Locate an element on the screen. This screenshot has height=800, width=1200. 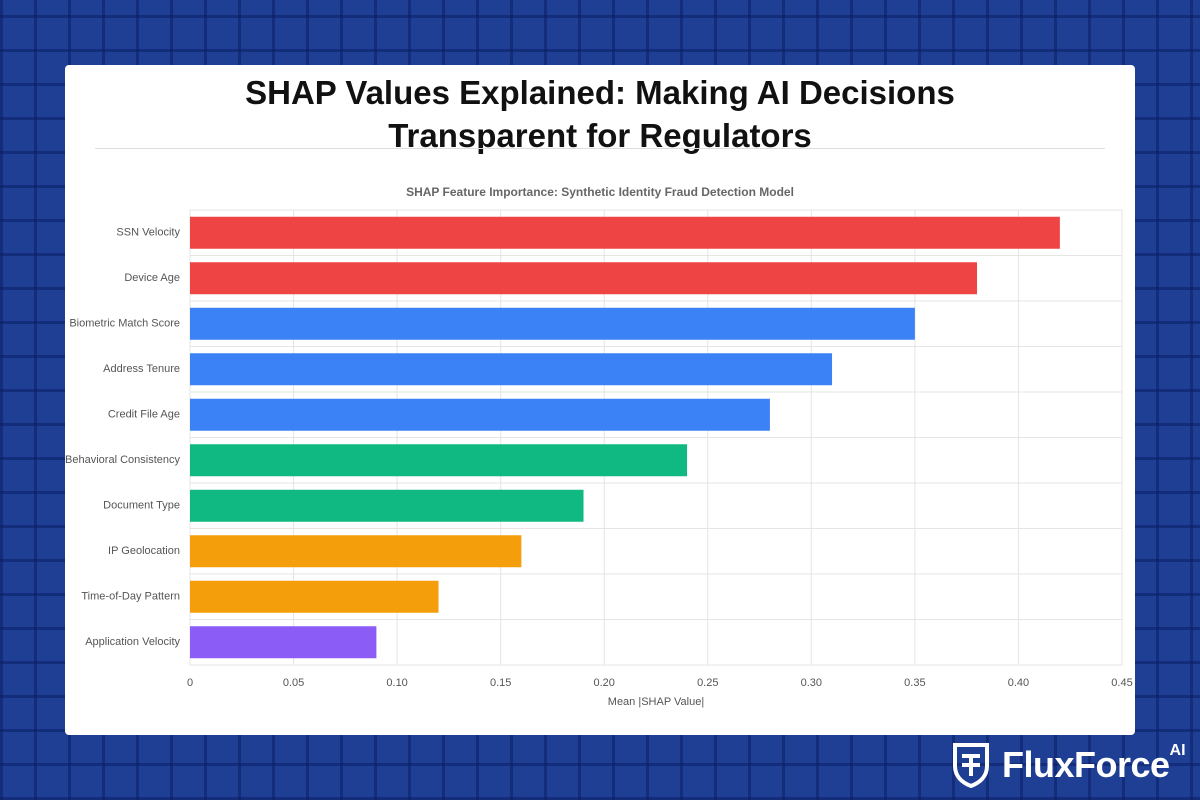
x-tick-label: 0.35 is located at coordinates (914, 683).